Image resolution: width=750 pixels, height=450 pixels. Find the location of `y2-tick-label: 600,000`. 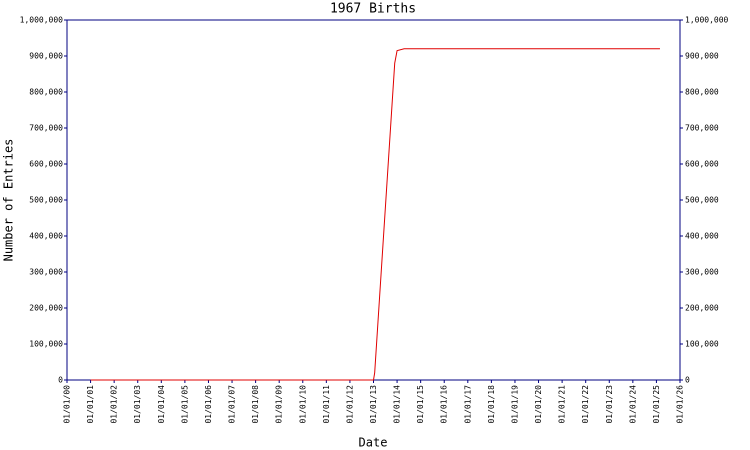

y2-tick-label: 600,000 is located at coordinates (702, 164).